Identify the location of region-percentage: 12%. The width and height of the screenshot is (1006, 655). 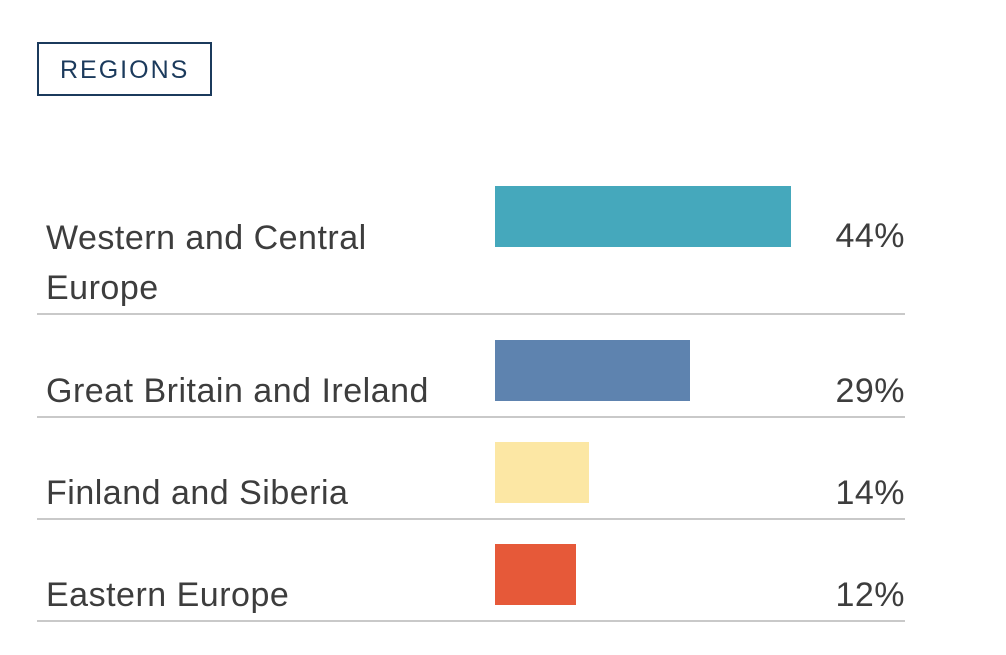
(870, 595).